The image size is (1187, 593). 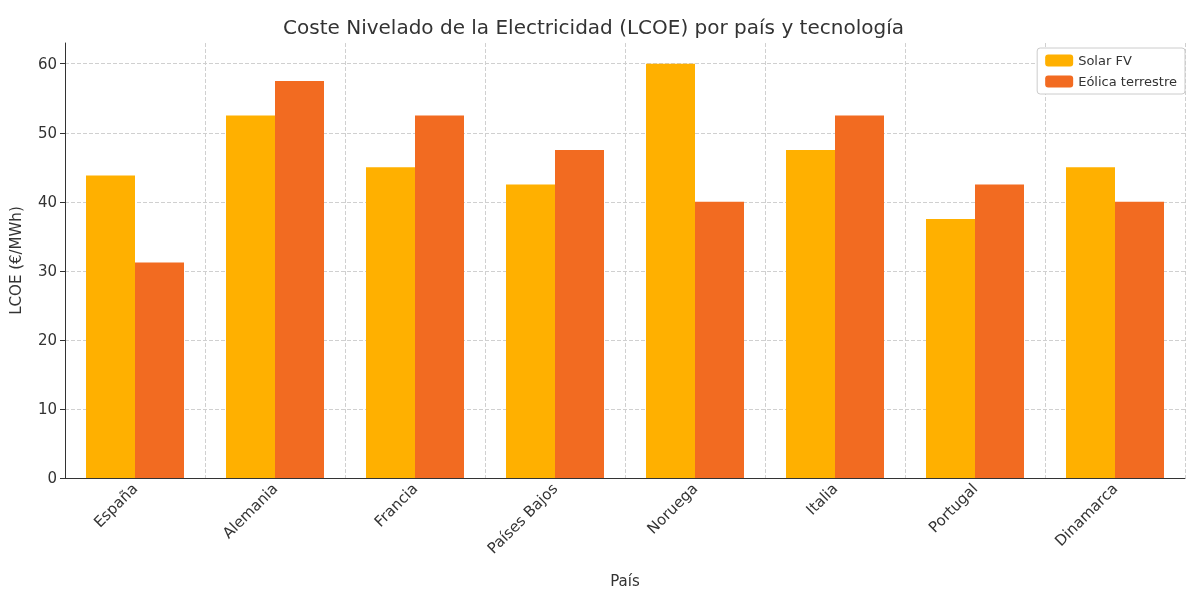 I want to click on y-tick-label: 30, so click(x=47, y=270).